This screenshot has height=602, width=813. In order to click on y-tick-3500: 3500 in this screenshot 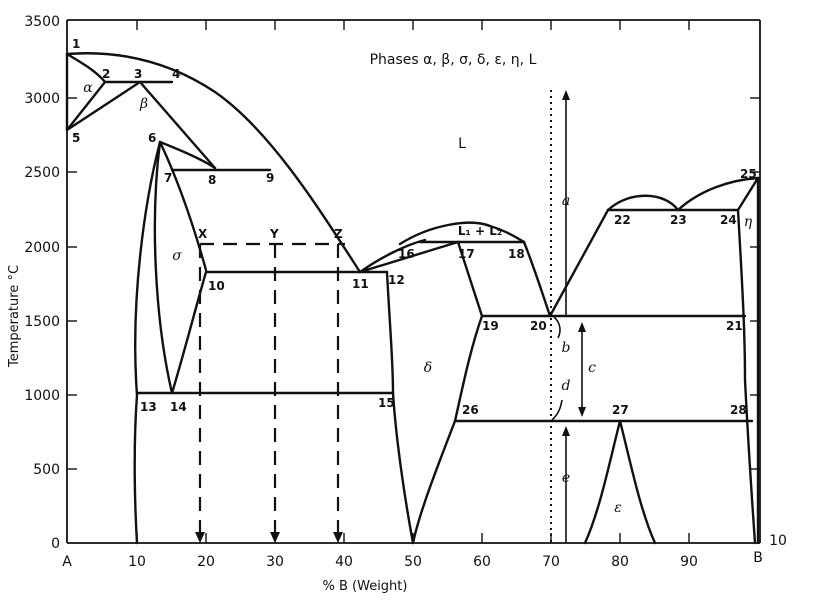, I will do `click(42, 22)`.